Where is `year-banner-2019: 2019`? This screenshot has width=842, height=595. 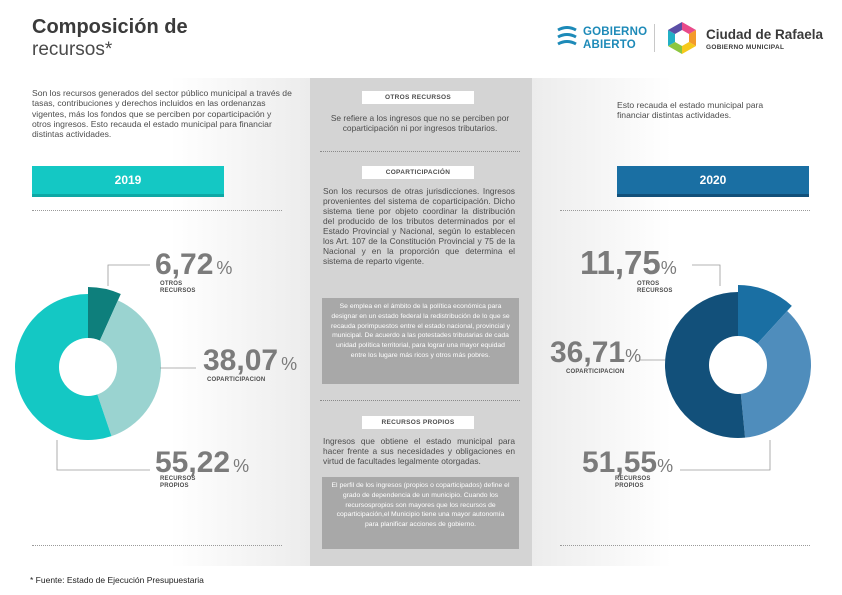 year-banner-2019: 2019 is located at coordinates (128, 181).